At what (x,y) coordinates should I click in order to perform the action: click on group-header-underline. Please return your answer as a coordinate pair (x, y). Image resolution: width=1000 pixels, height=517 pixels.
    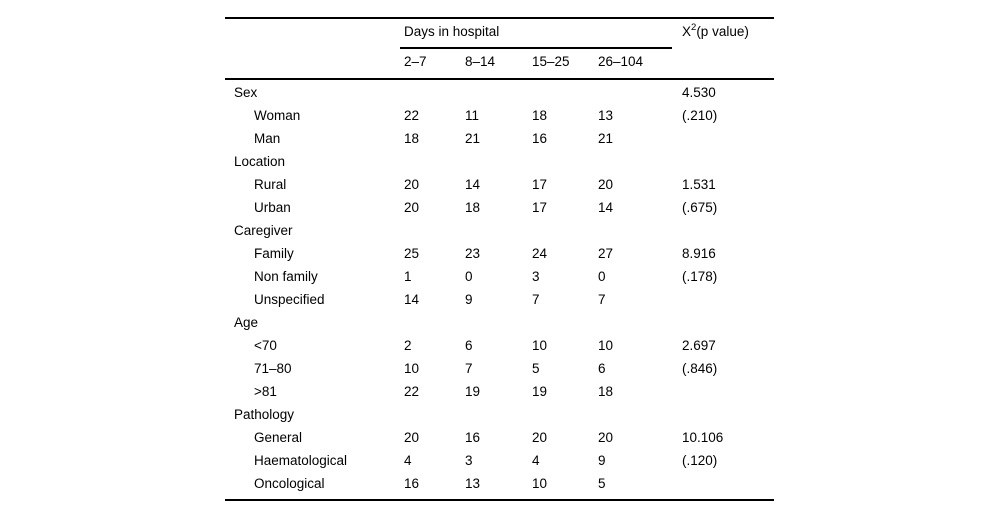
    Looking at the image, I should click on (536, 48).